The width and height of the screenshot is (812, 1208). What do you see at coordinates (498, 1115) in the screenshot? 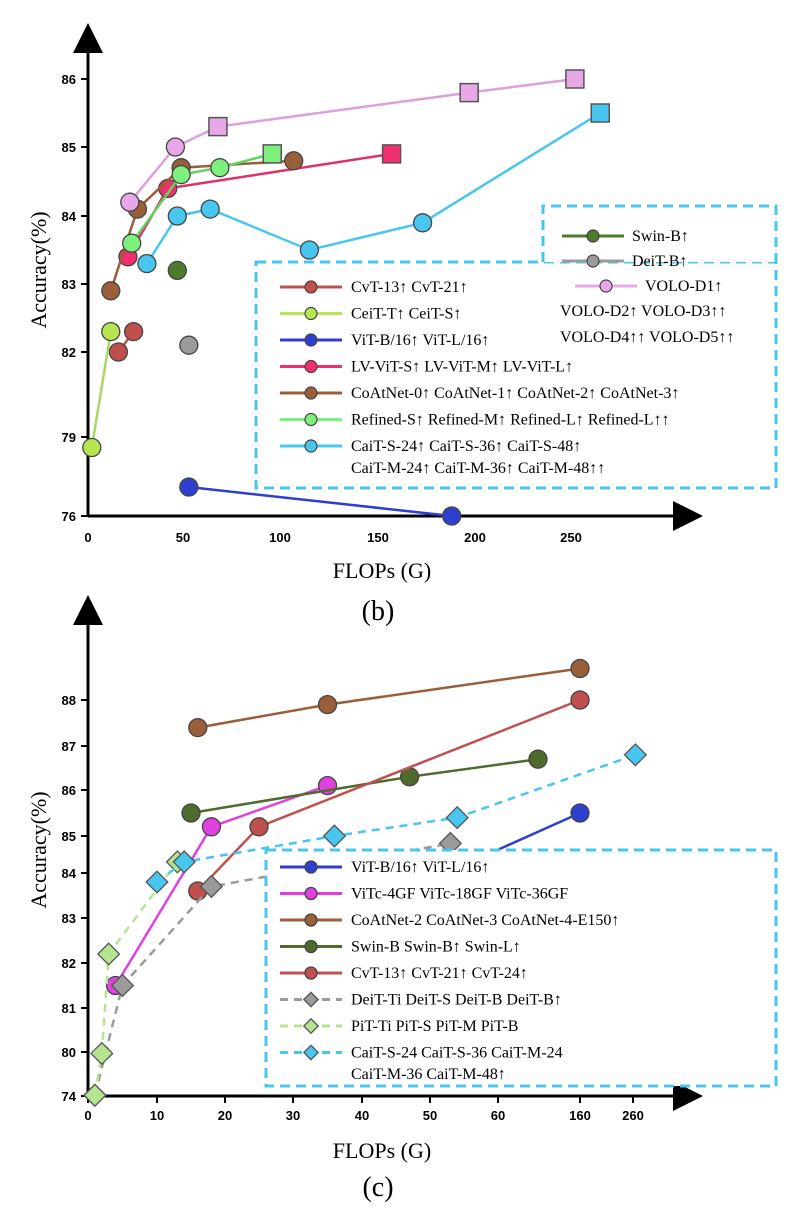
I see `x-tick-c: 60` at bounding box center [498, 1115].